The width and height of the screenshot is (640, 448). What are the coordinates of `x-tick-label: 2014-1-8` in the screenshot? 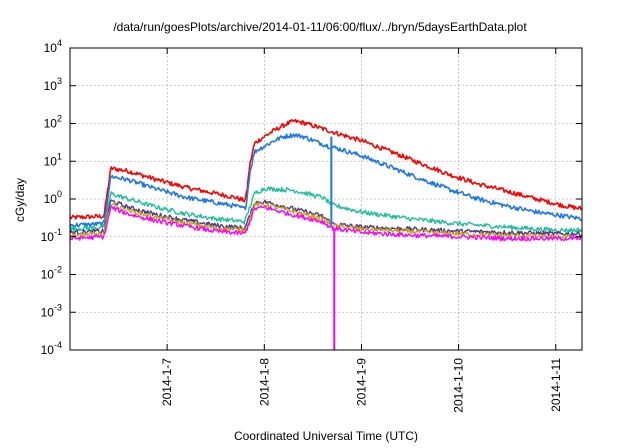 It's located at (264, 382).